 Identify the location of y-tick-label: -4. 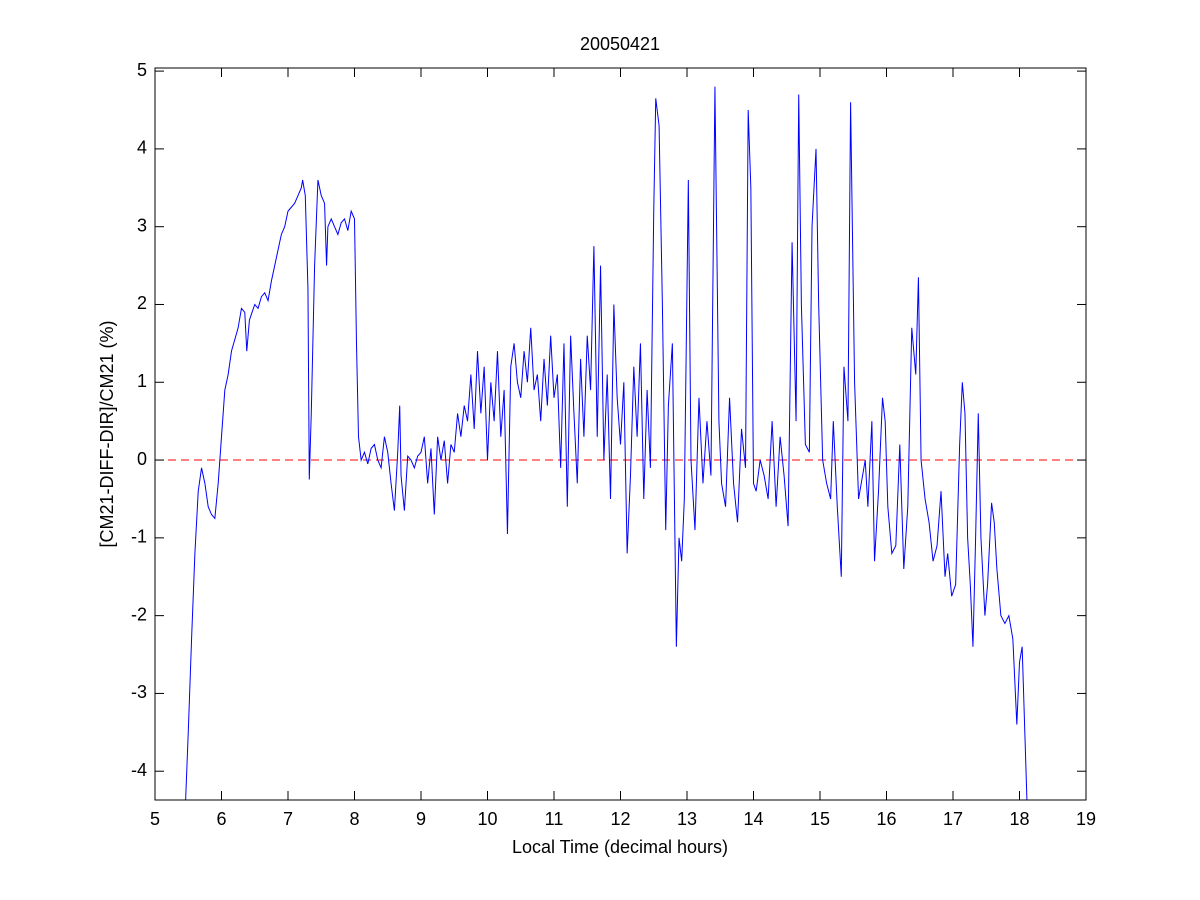
(139, 770).